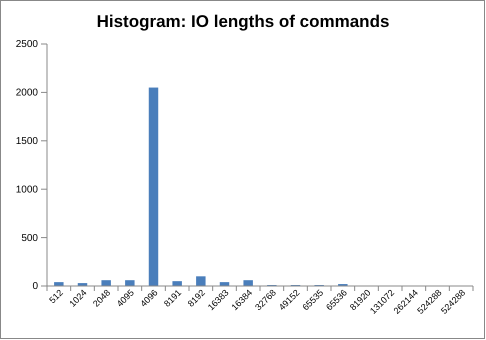 This screenshot has width=486, height=340. What do you see at coordinates (243, 21) in the screenshot?
I see `chart-title: Histogram: IO lengths of commands` at bounding box center [243, 21].